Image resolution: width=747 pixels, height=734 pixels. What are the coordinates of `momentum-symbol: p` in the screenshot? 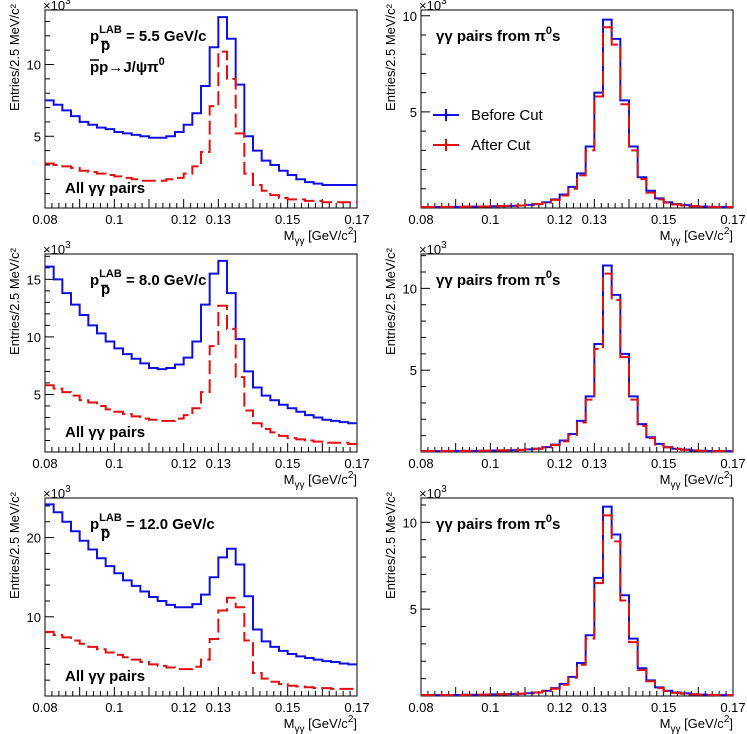 It's located at (94, 524).